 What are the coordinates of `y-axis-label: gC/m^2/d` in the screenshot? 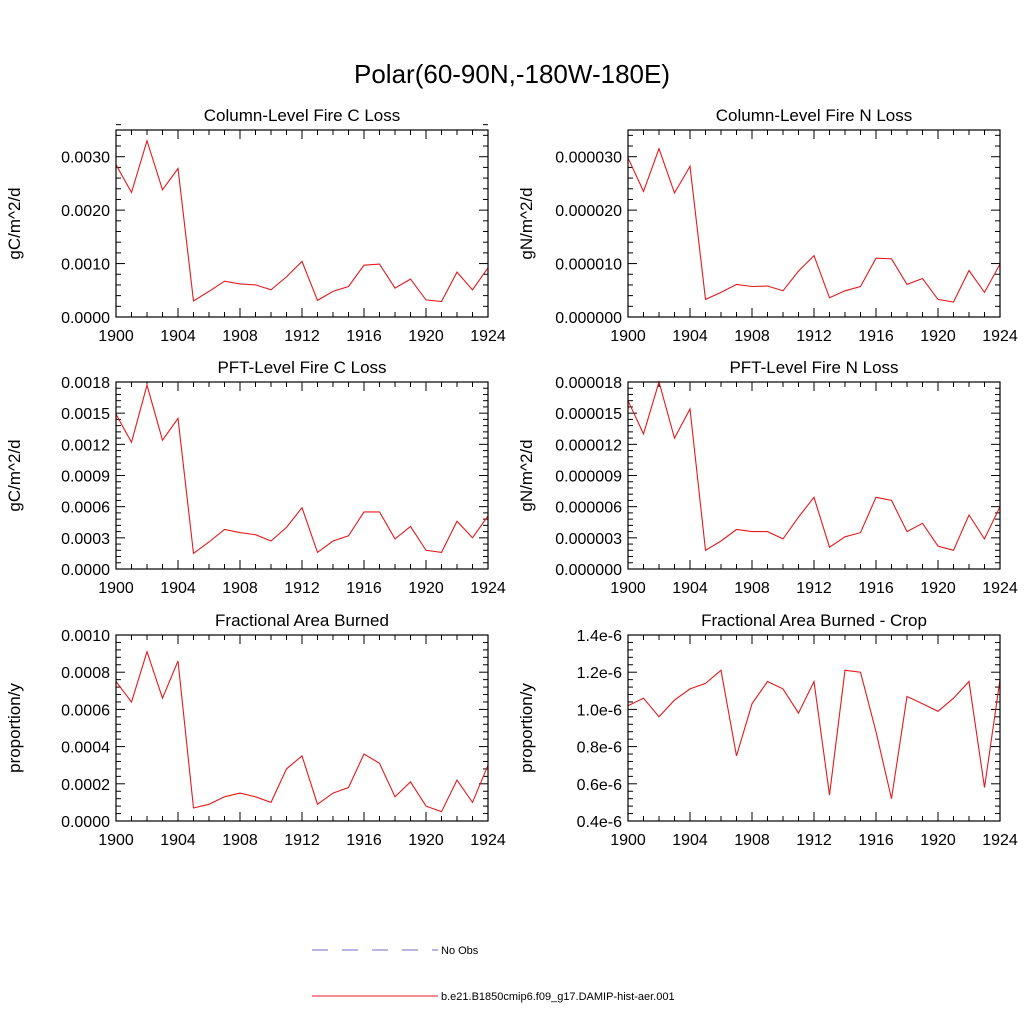 It's located at (14, 223).